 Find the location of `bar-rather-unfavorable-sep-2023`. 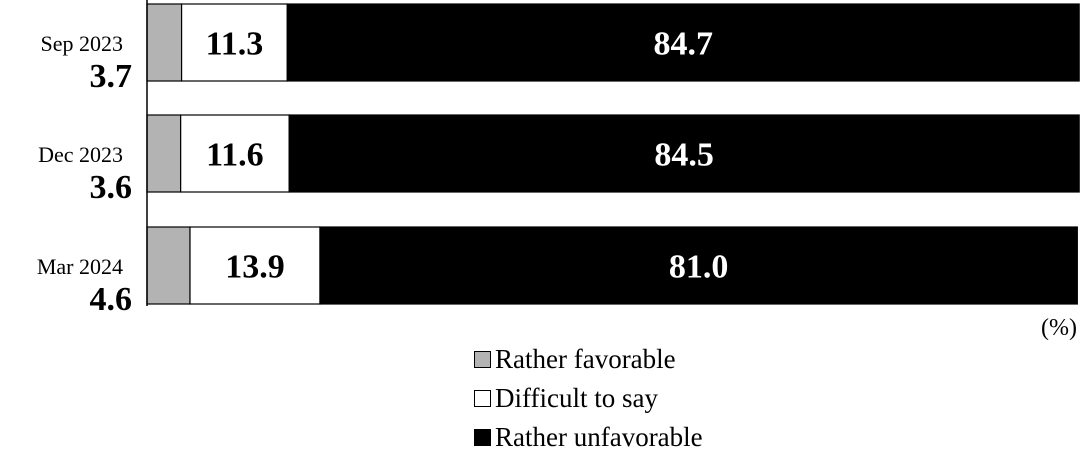

bar-rather-unfavorable-sep-2023 is located at coordinates (683, 42).